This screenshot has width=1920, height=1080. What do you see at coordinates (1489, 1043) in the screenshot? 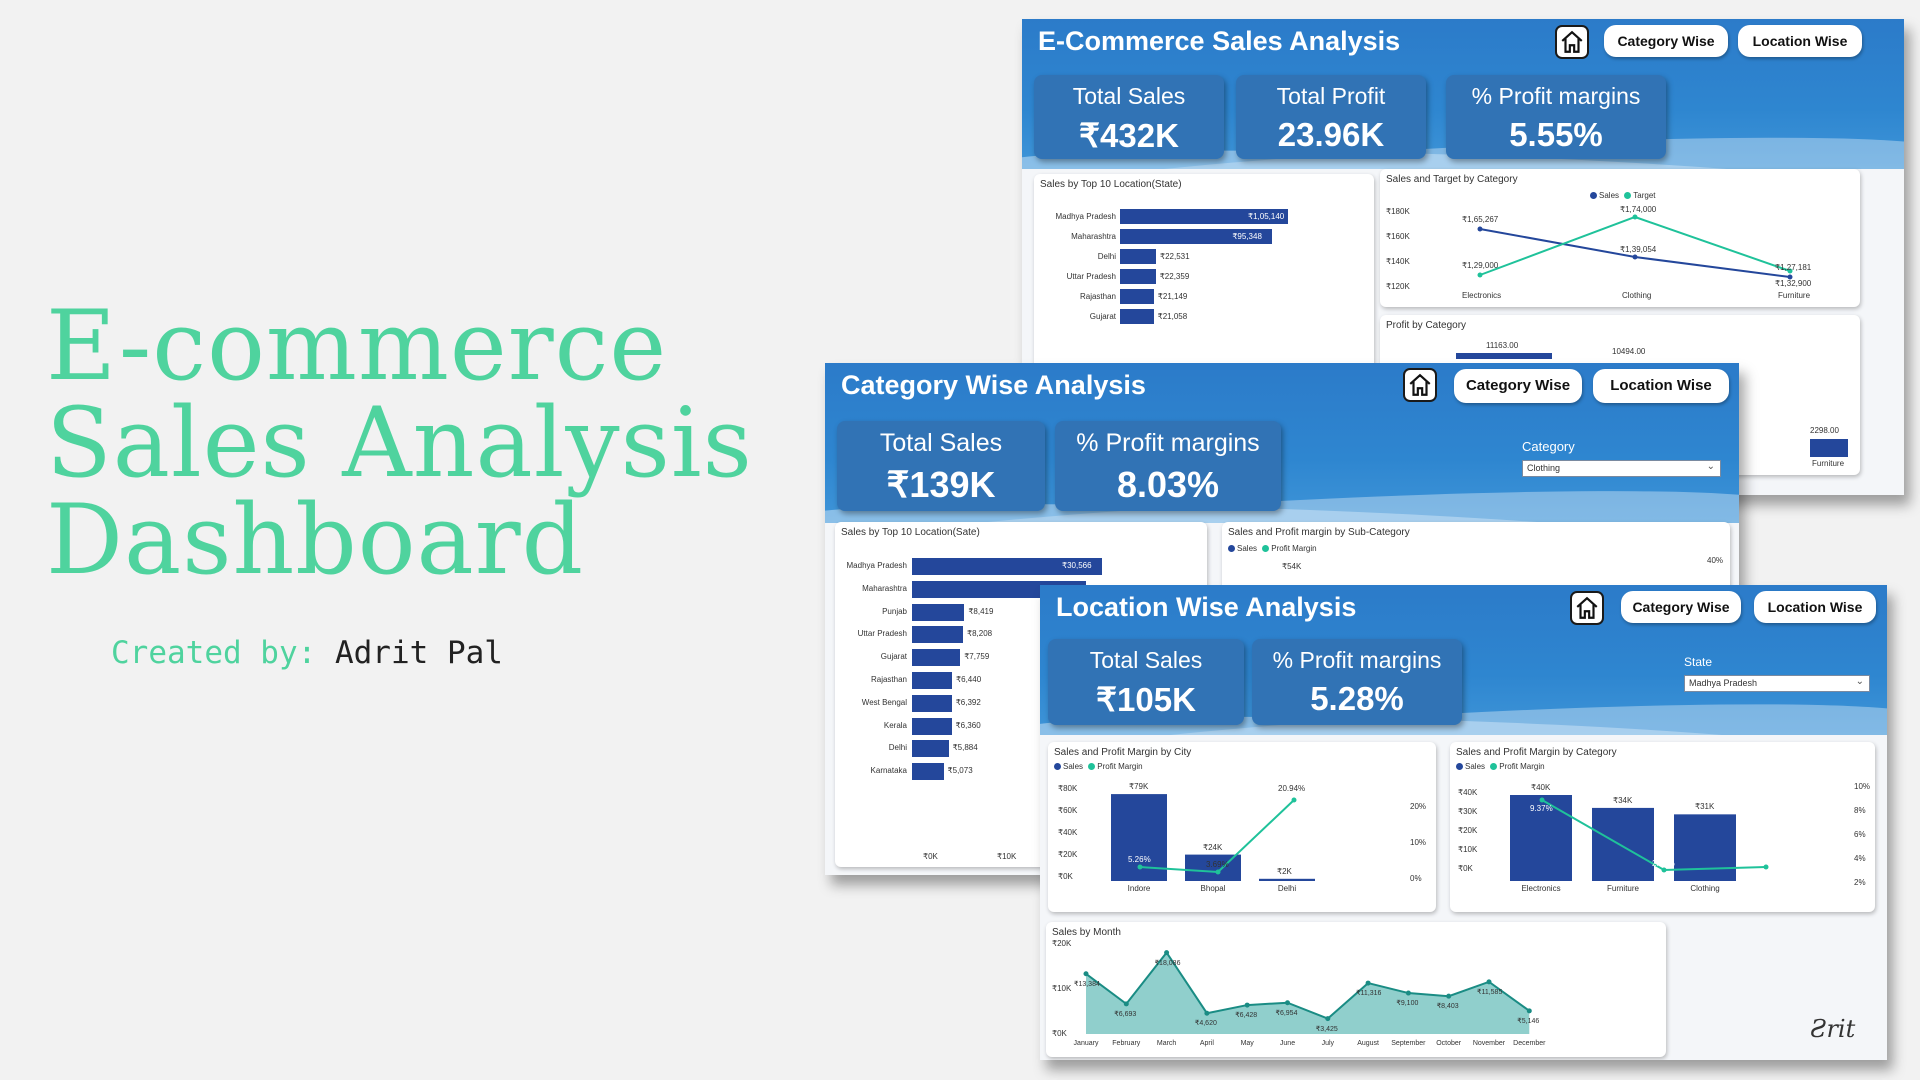
I see `x-tick: November` at bounding box center [1489, 1043].